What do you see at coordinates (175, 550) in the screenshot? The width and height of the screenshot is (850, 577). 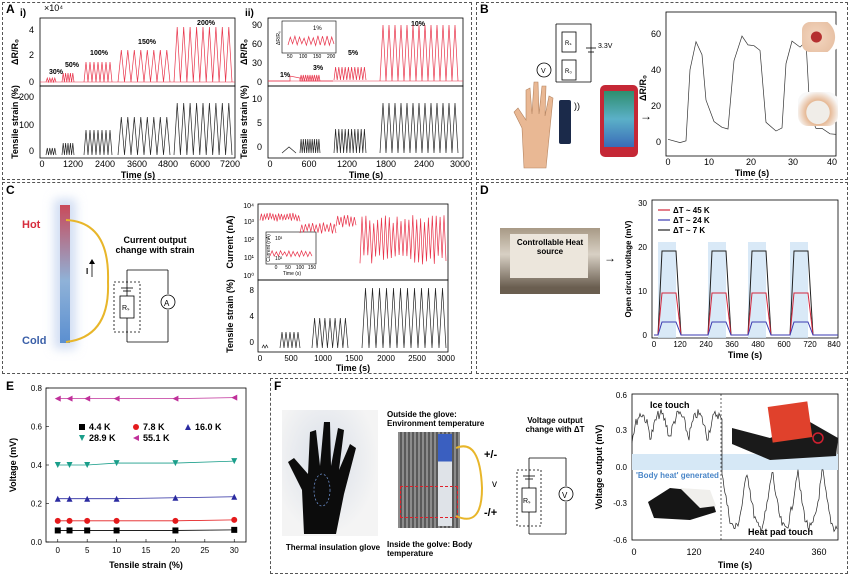 I see `e-xtick-4: 20` at bounding box center [175, 550].